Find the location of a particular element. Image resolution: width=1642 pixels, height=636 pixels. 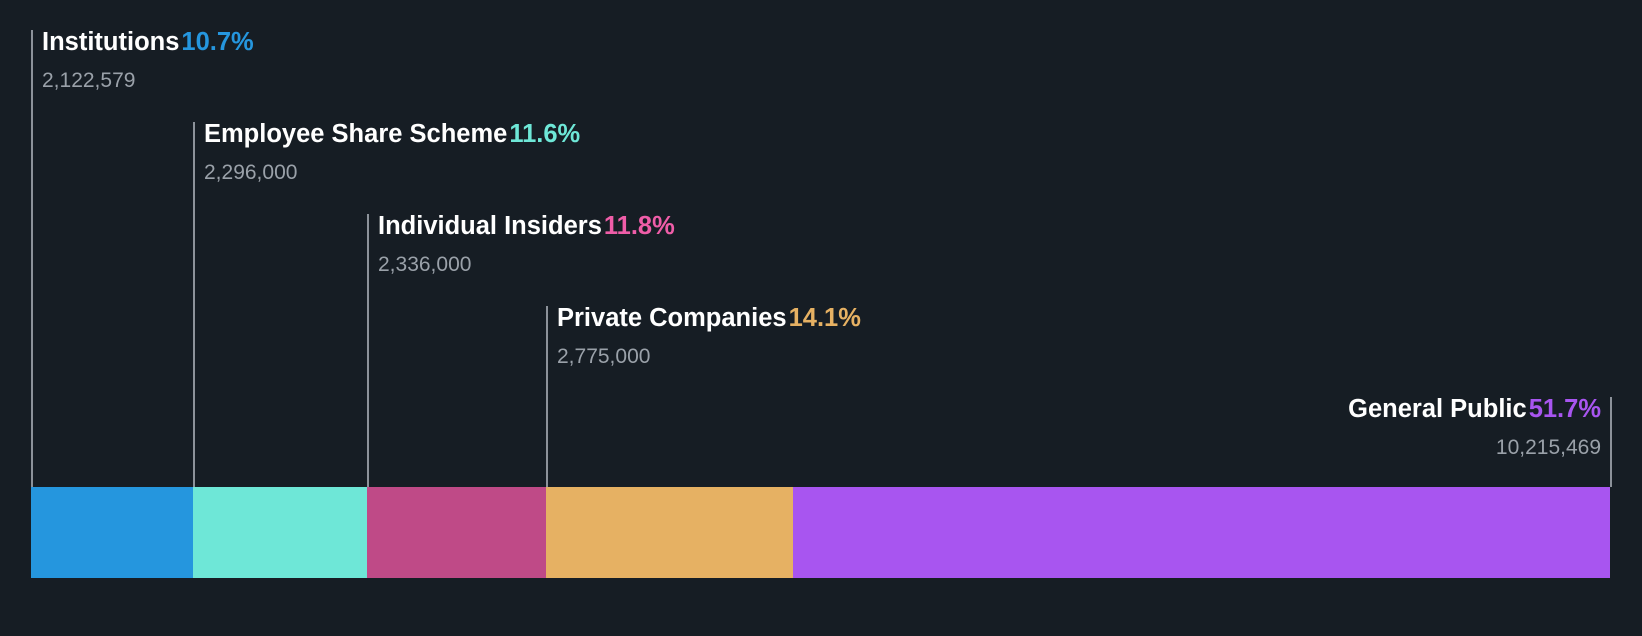

bar-segment-institutions is located at coordinates (112, 532).